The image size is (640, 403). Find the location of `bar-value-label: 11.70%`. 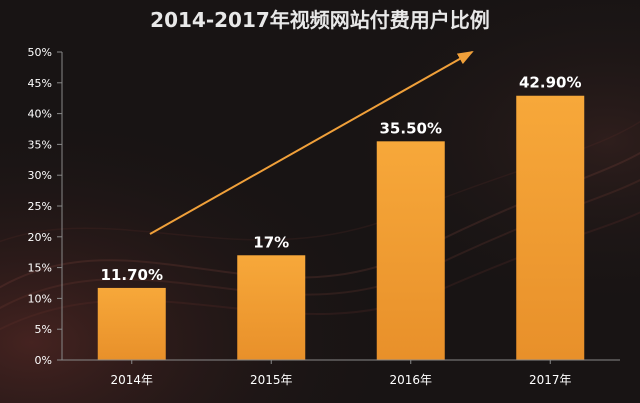

bar-value-label: 11.70% is located at coordinates (132, 275).